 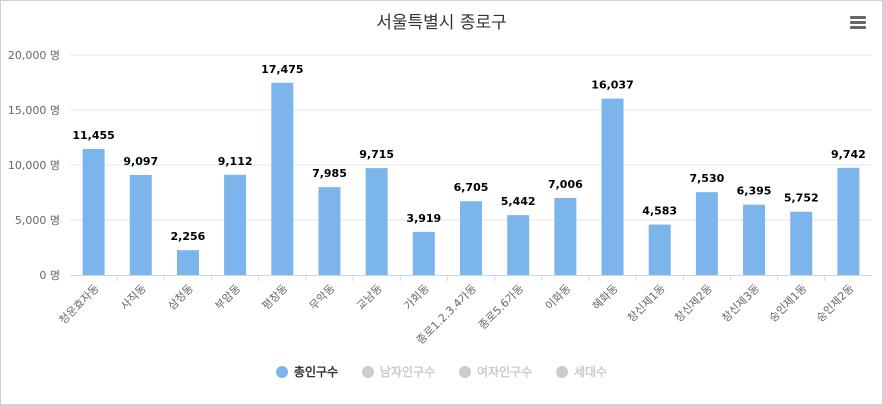 I want to click on legend-label: 총인구수, so click(x=316, y=372).